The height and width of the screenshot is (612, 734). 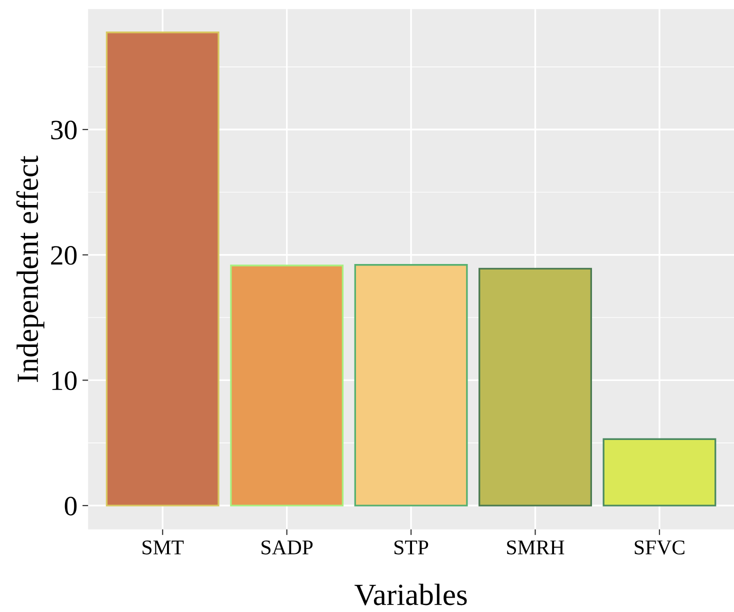 What do you see at coordinates (64, 255) in the screenshot?
I see `y-tick-label: 20` at bounding box center [64, 255].